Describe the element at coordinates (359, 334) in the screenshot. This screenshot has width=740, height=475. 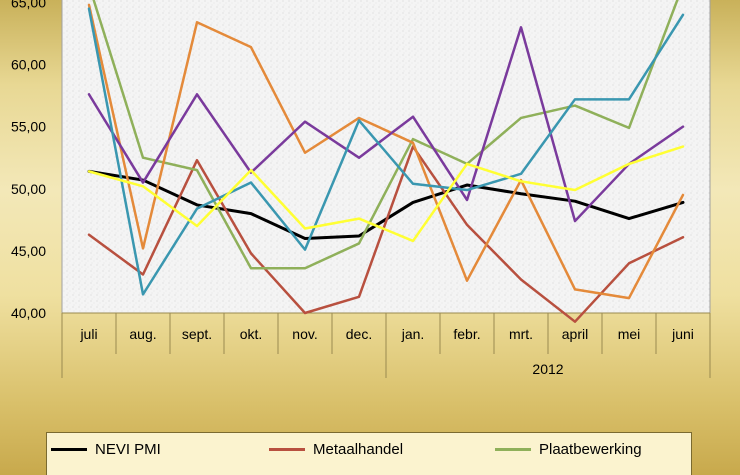
I see `x-tick-label: dec.` at that location.